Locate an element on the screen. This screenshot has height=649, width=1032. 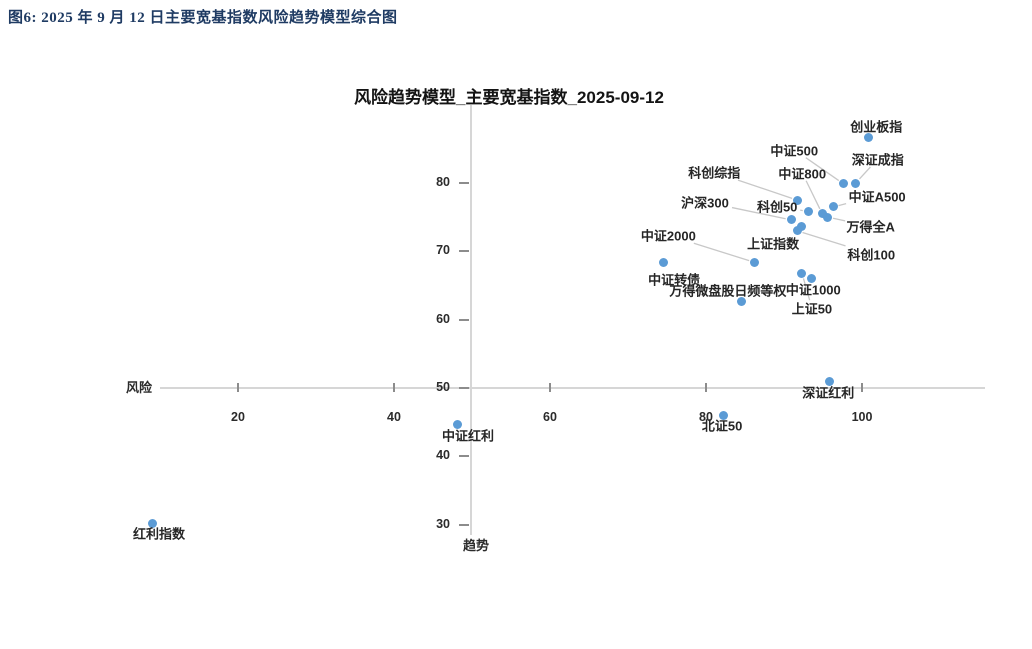
x-axis-line is located at coordinates (572, 388).